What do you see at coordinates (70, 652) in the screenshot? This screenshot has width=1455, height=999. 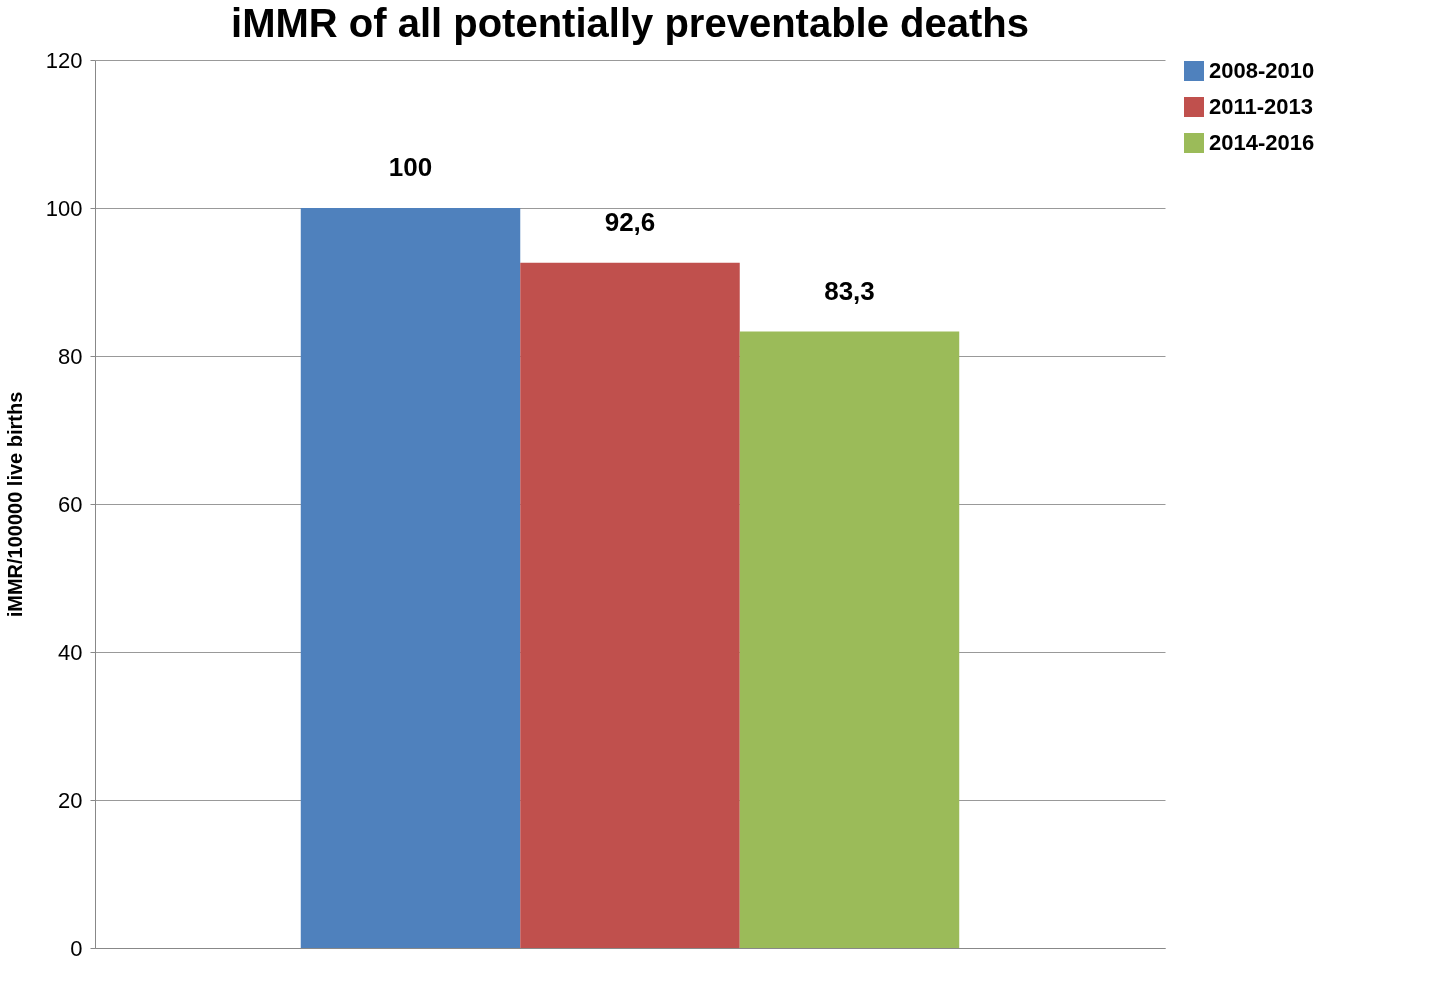 I see `y-tick-label: 40` at bounding box center [70, 652].